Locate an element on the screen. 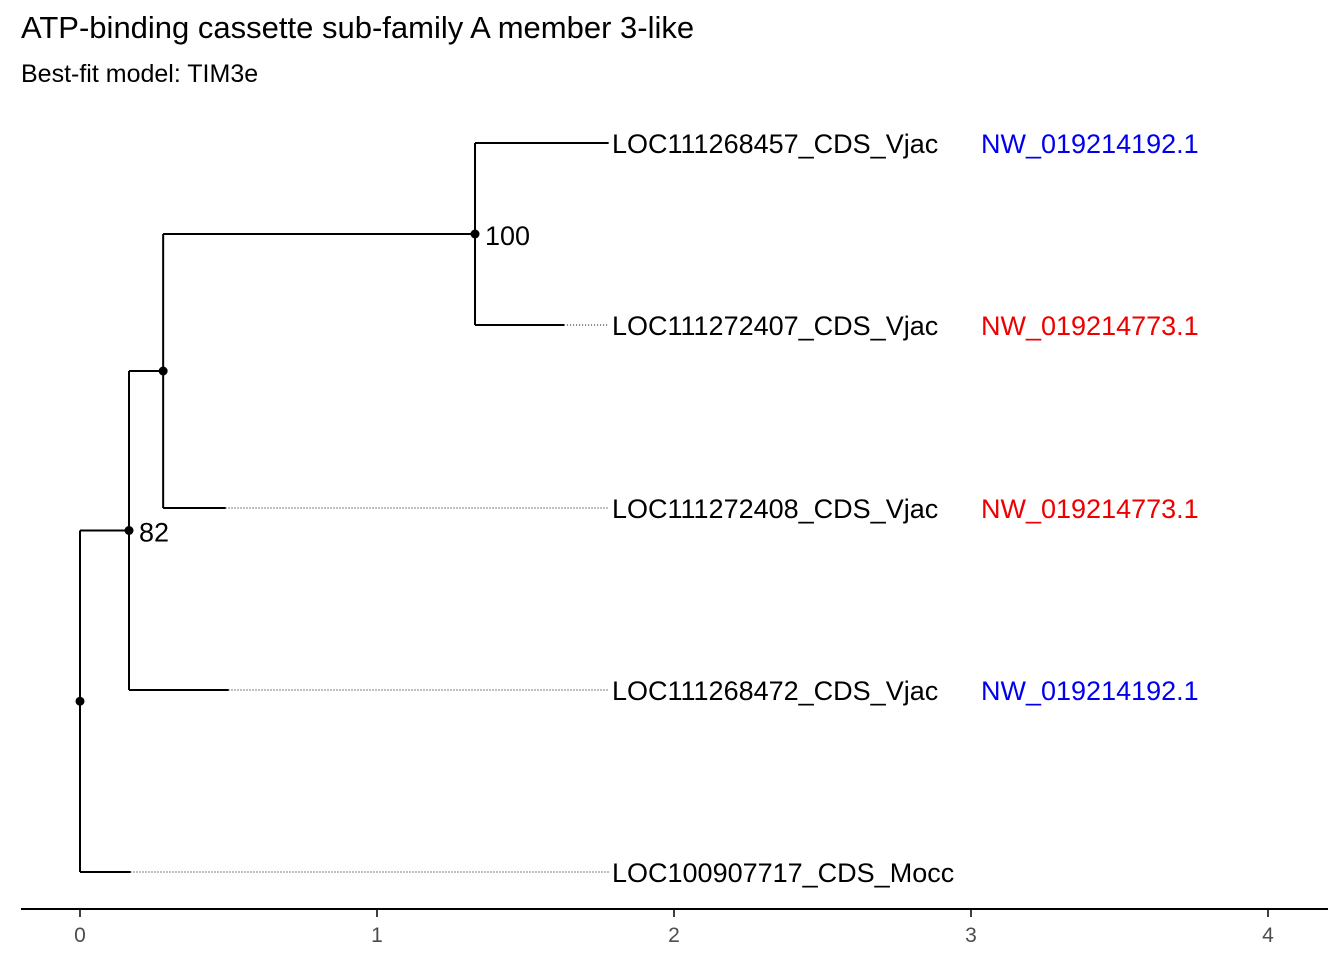 The width and height of the screenshot is (1344, 960). x-axis-tick-label: 0 is located at coordinates (80, 935).